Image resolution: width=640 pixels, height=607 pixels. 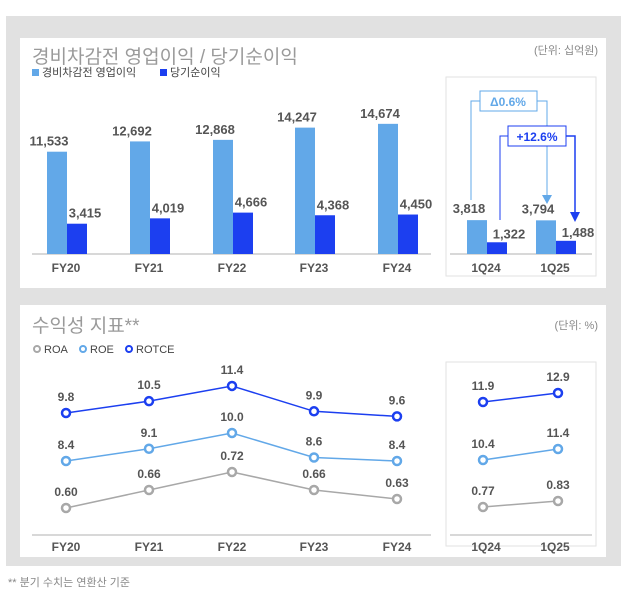 I want to click on data-label: 3,415, so click(x=85, y=213).